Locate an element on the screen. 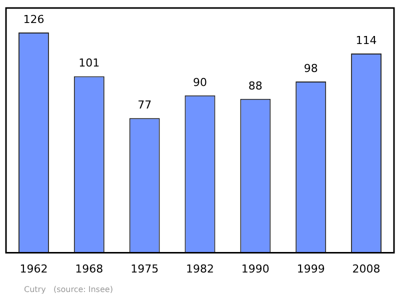 Image resolution: width=400 pixels, height=299 pixels. x-tick-label: 1968 is located at coordinates (89, 269).